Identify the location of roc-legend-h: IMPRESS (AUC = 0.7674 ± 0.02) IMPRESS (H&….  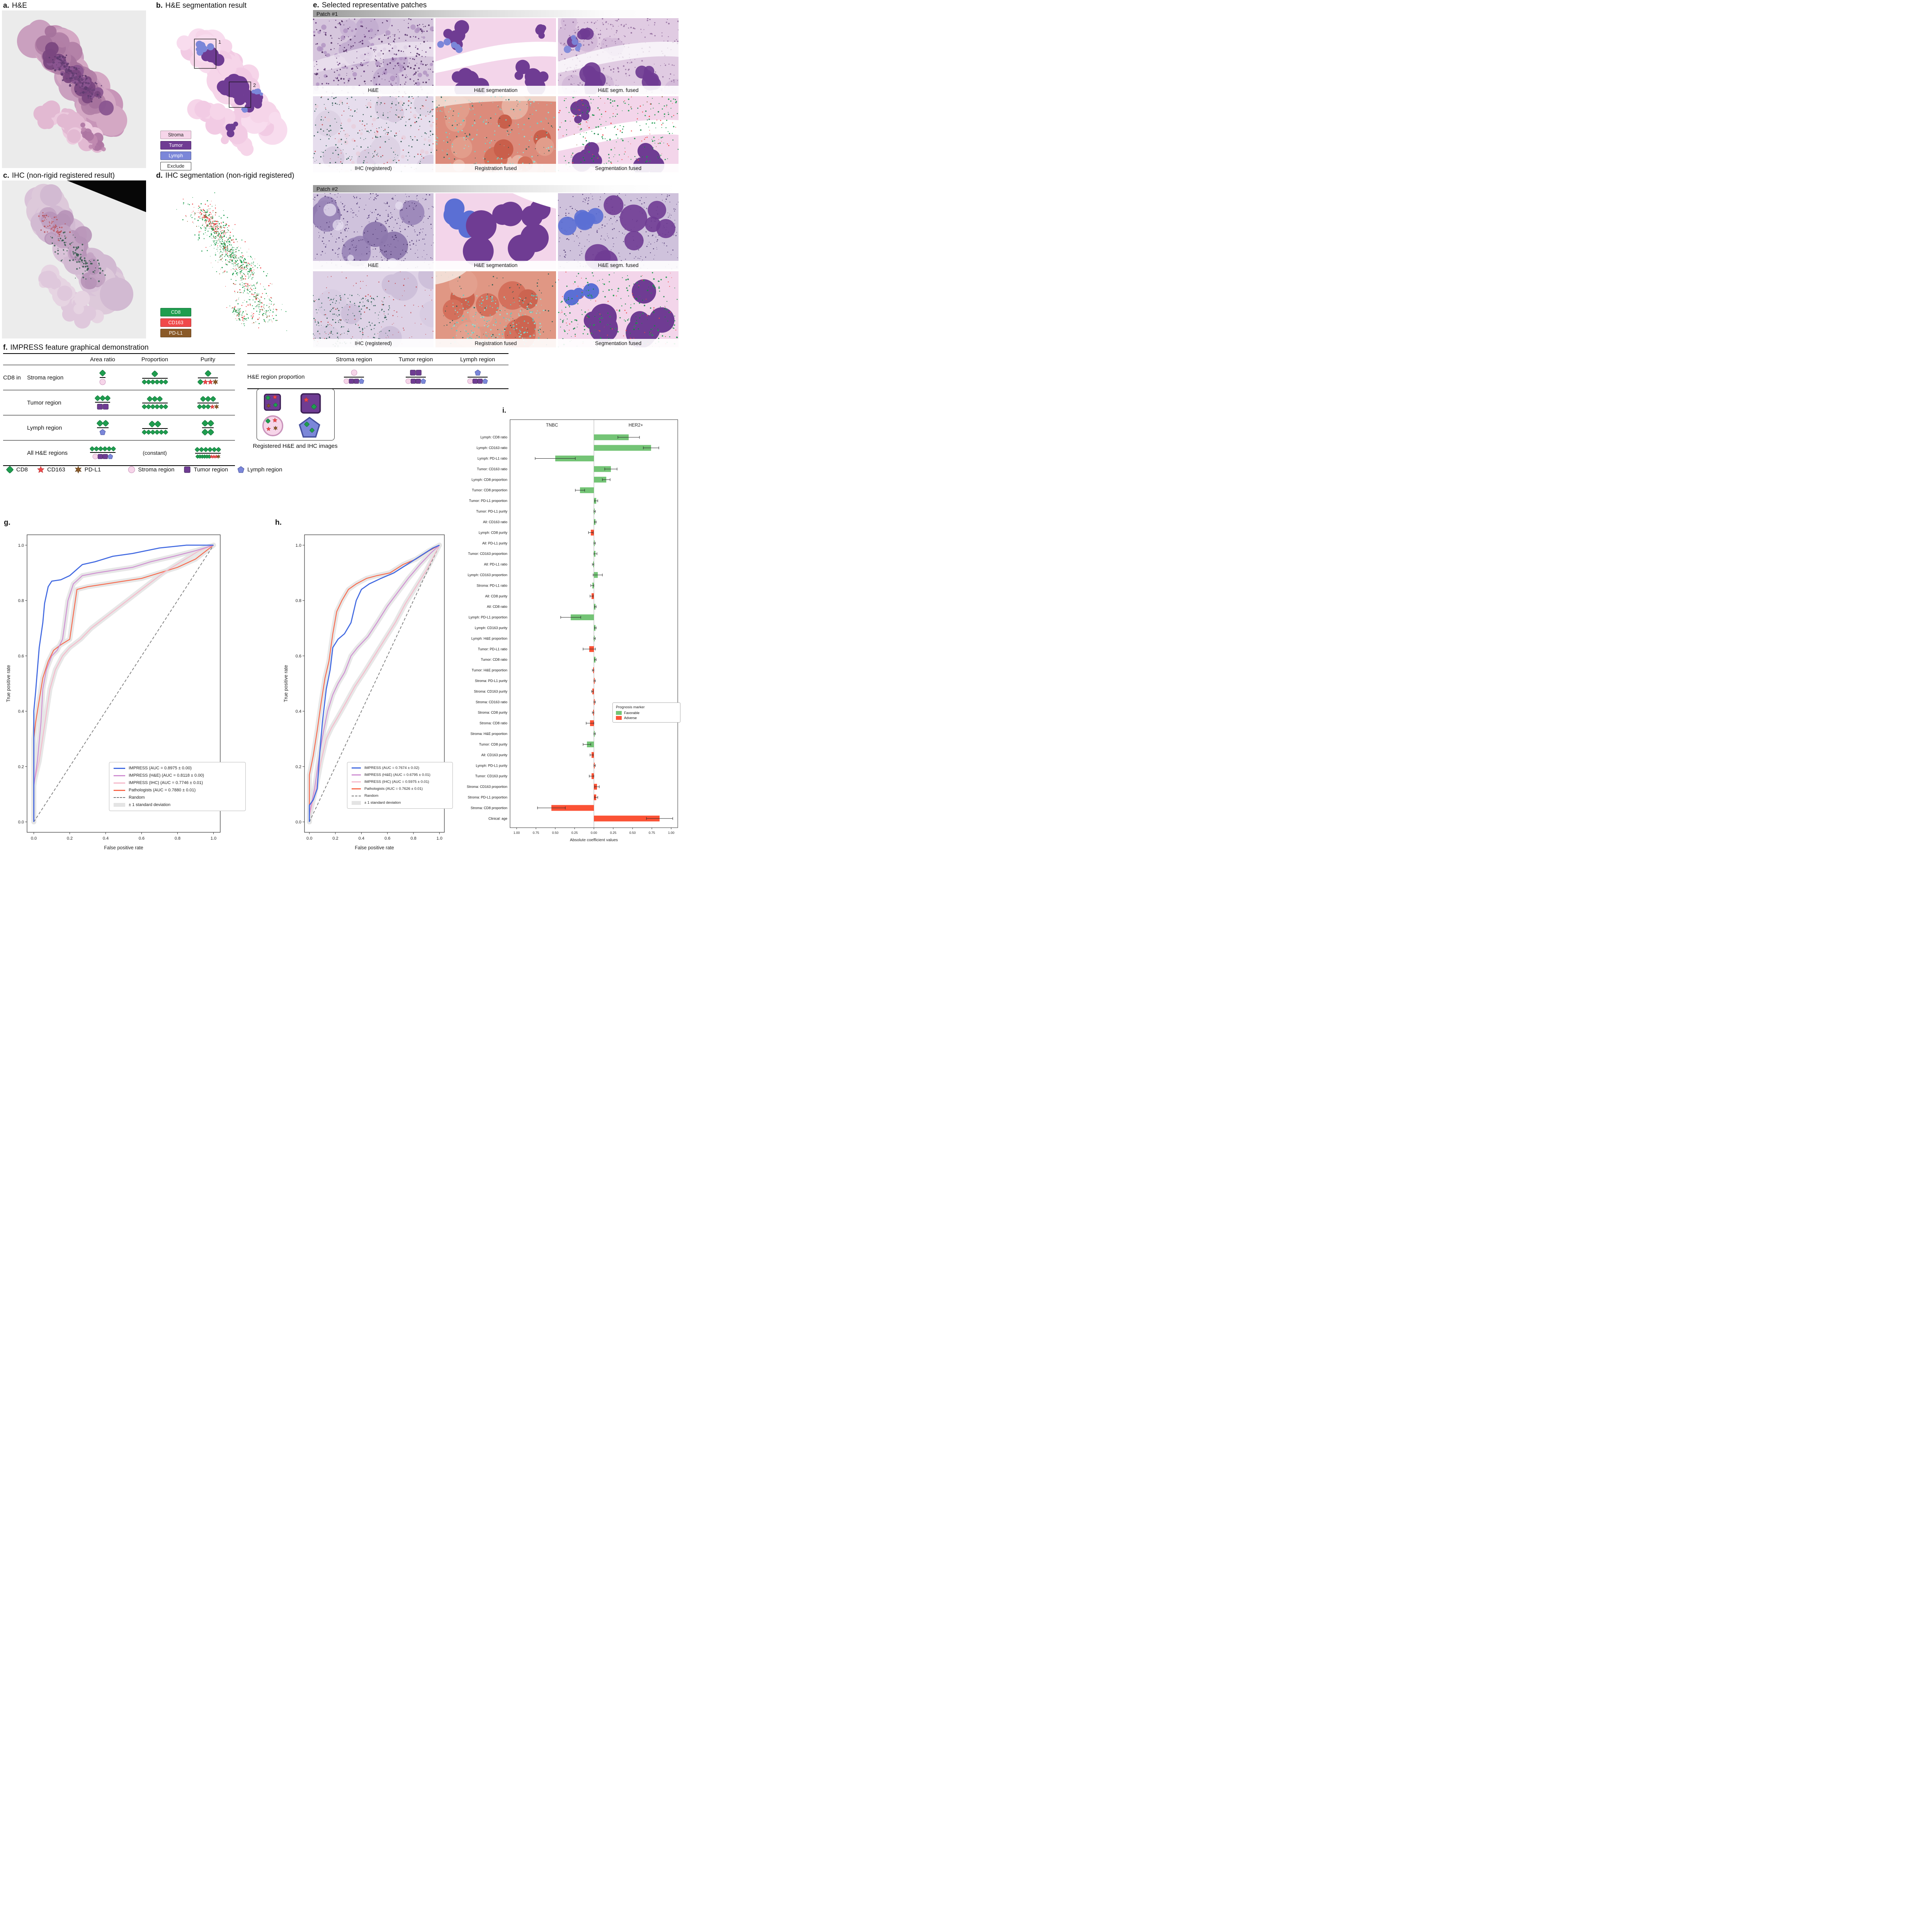
(400, 786).